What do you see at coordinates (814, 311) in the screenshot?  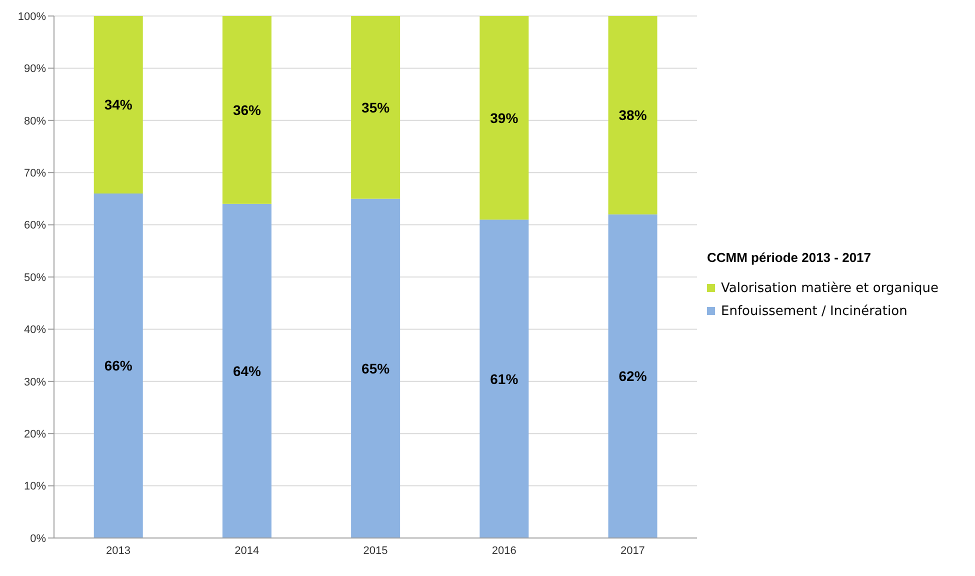 I see `legend-label: Enfouissement / Incinération` at bounding box center [814, 311].